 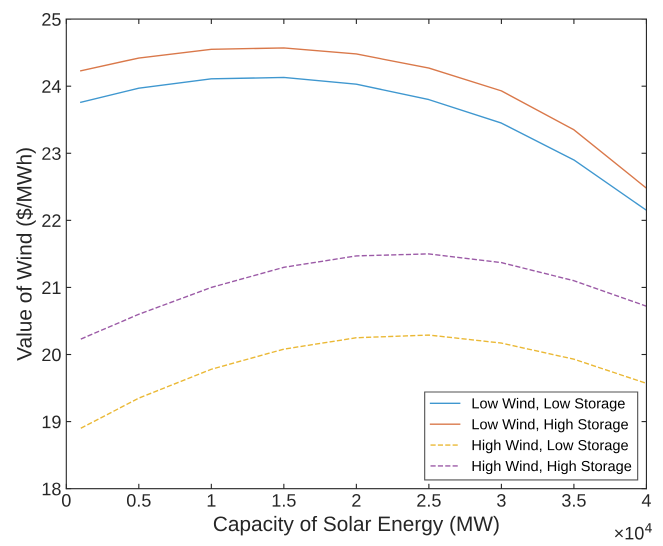 What do you see at coordinates (138, 500) in the screenshot?
I see `x-tick-label: 0.5` at bounding box center [138, 500].